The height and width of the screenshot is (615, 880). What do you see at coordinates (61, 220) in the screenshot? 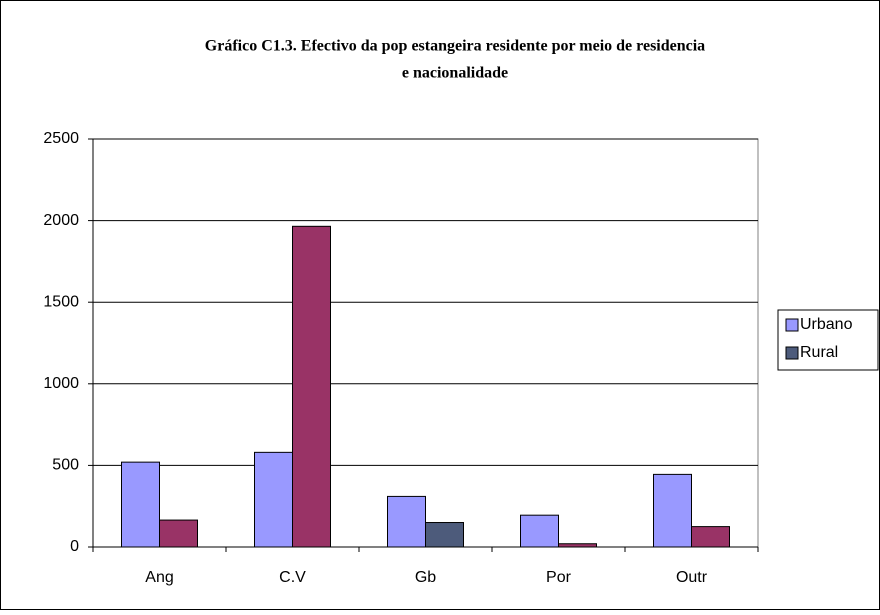
I see `y-tick-label: 2000` at bounding box center [61, 220].